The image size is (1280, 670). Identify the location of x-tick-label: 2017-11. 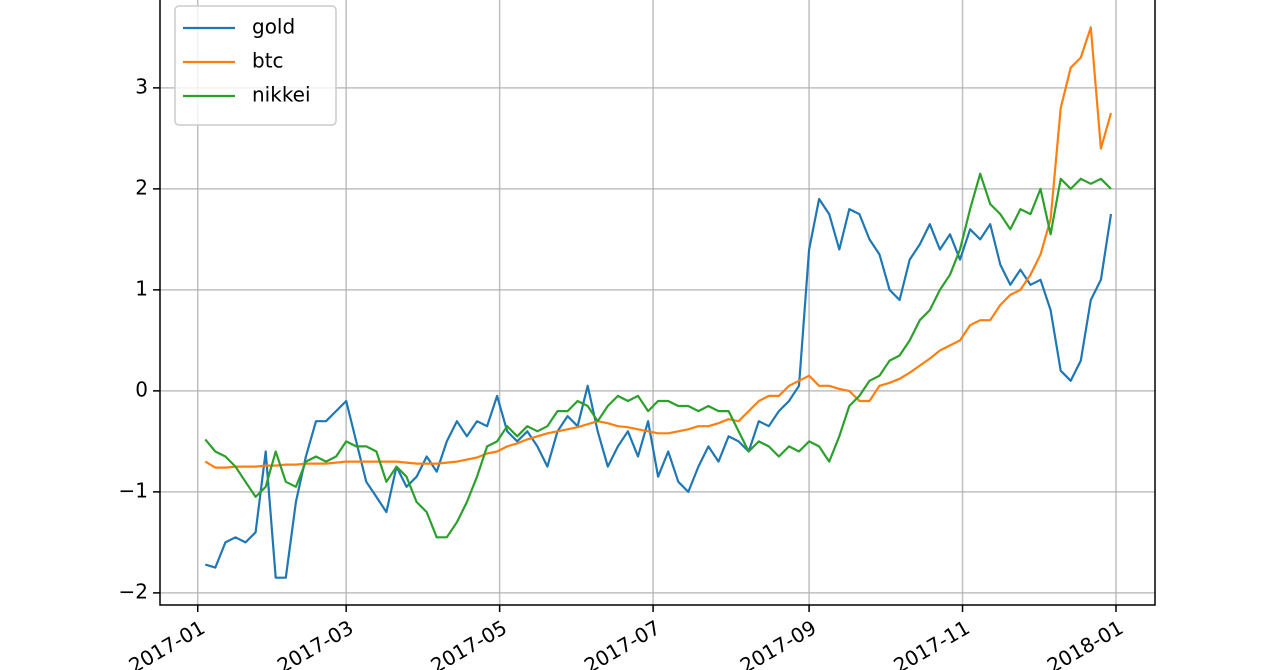
(931, 642).